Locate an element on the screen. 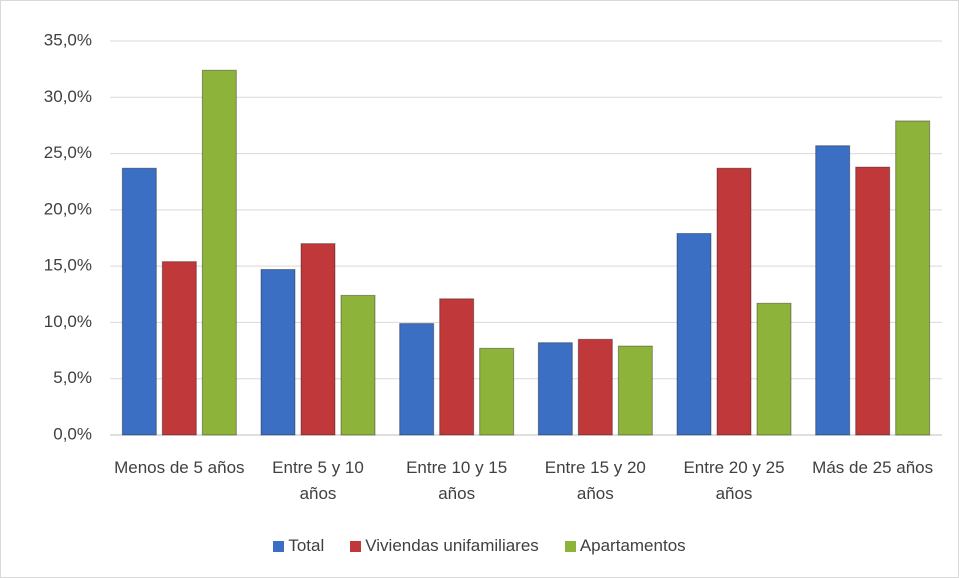 Image resolution: width=959 pixels, height=578 pixels. x-tick-label: Menos de 5 años is located at coordinates (179, 467).